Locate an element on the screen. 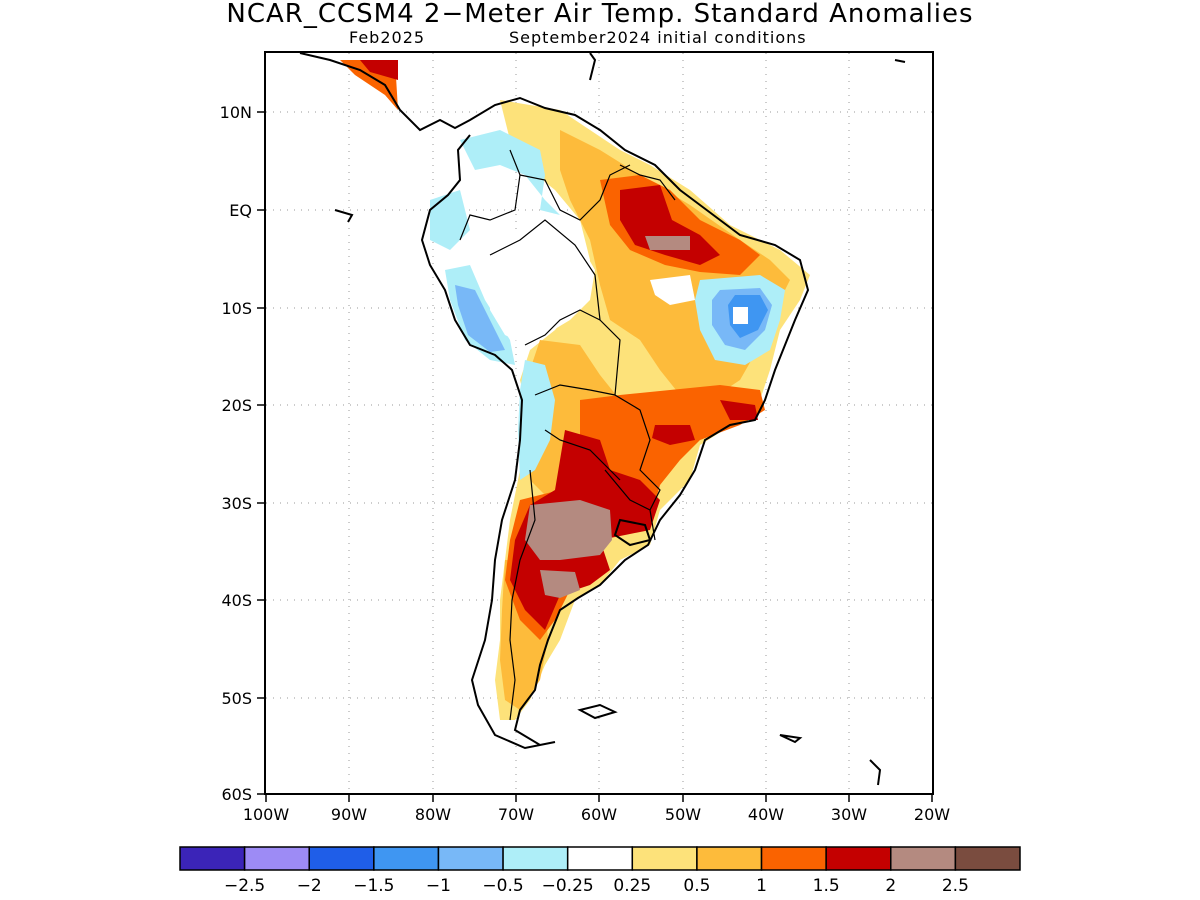 The height and width of the screenshot is (900, 1200). lat-label-40s: 40S is located at coordinates (236, 600).